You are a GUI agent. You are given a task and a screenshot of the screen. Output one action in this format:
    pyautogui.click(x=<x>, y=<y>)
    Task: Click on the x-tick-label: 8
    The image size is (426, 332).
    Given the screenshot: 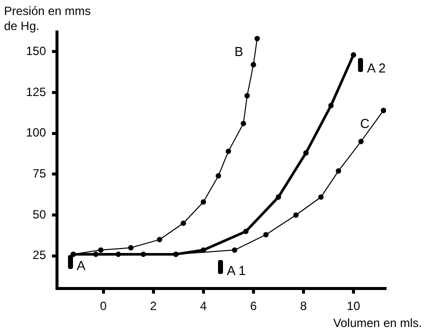 What is the action you would take?
    pyautogui.click(x=304, y=306)
    